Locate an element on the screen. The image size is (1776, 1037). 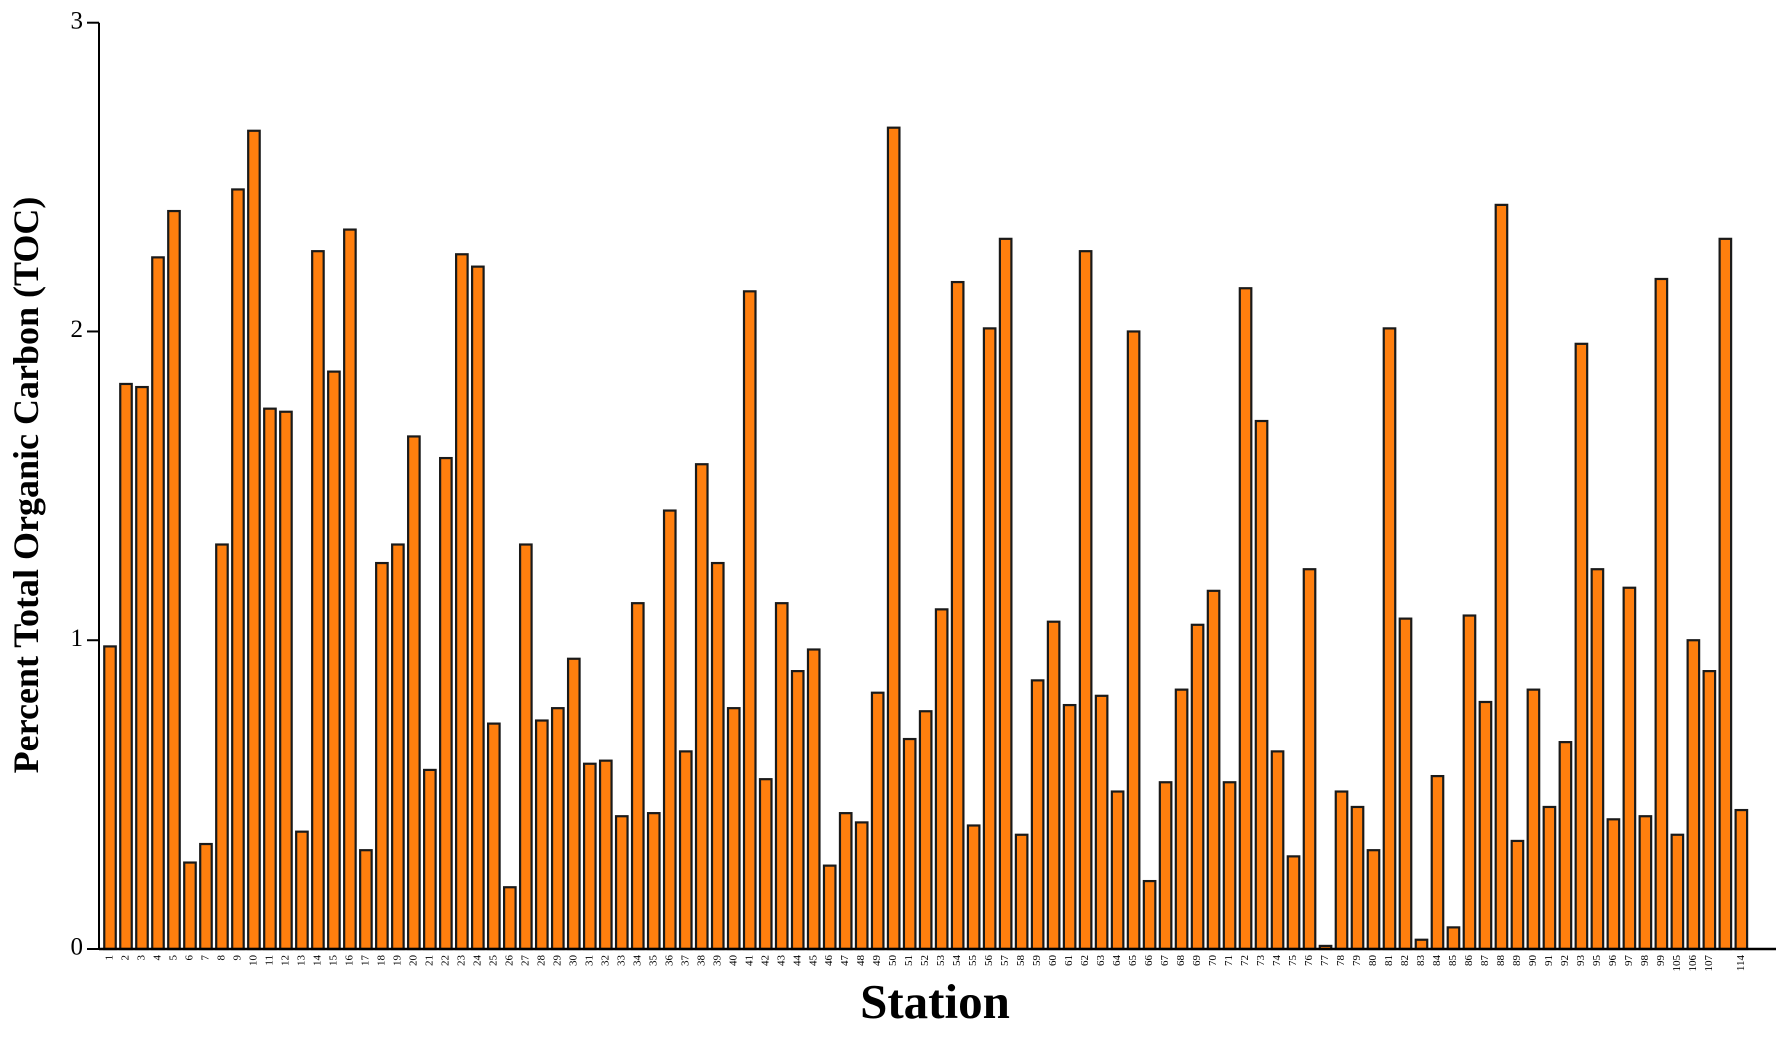
x-tick-label: 83 is located at coordinates (1421, 961).